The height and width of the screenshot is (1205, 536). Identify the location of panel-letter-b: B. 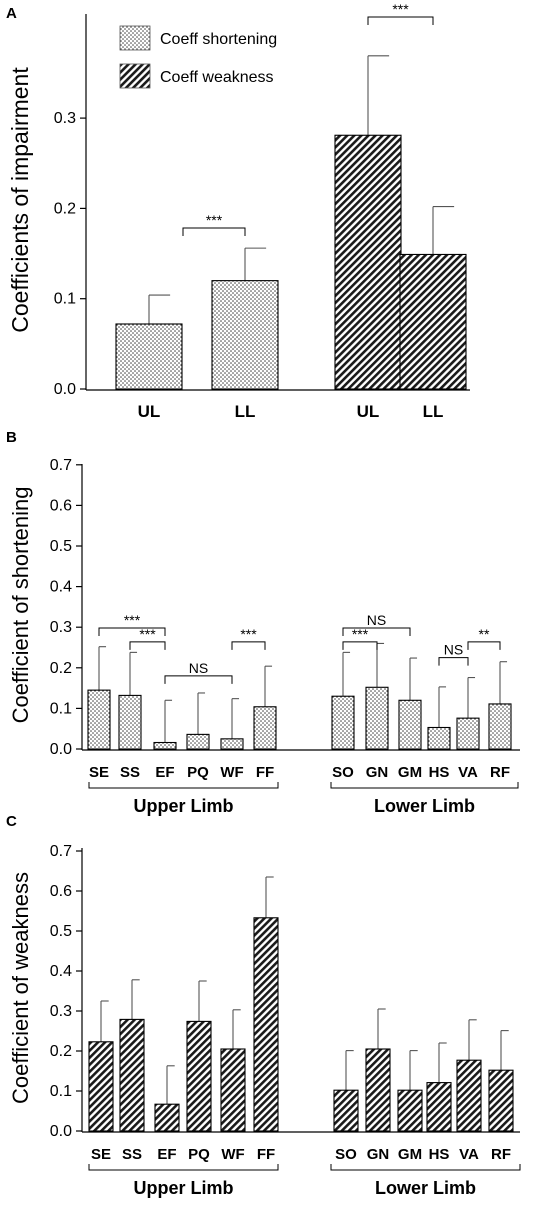
(11, 437).